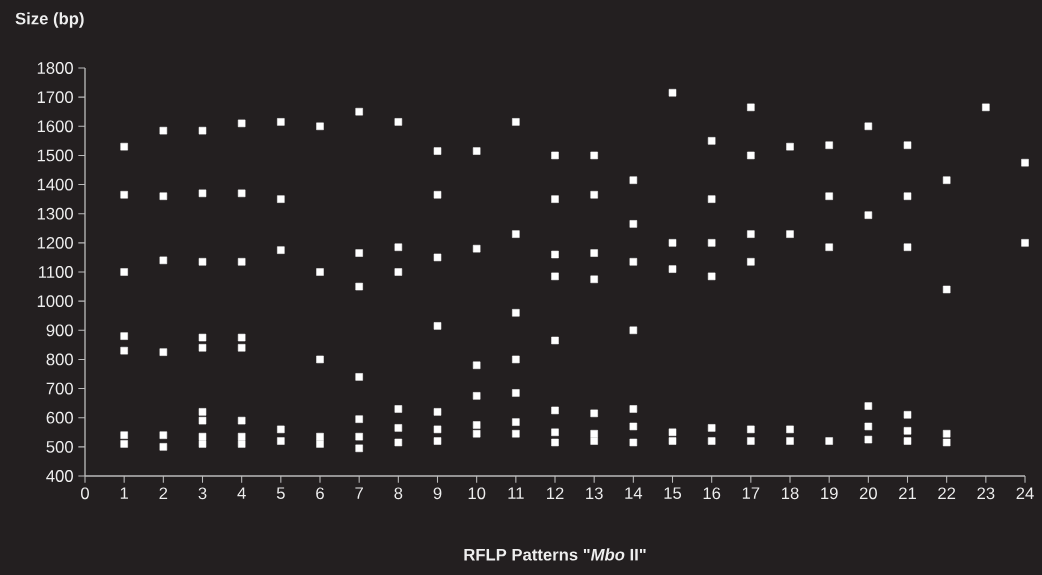 The height and width of the screenshot is (575, 1042). I want to click on x-tick-label: 8, so click(398, 493).